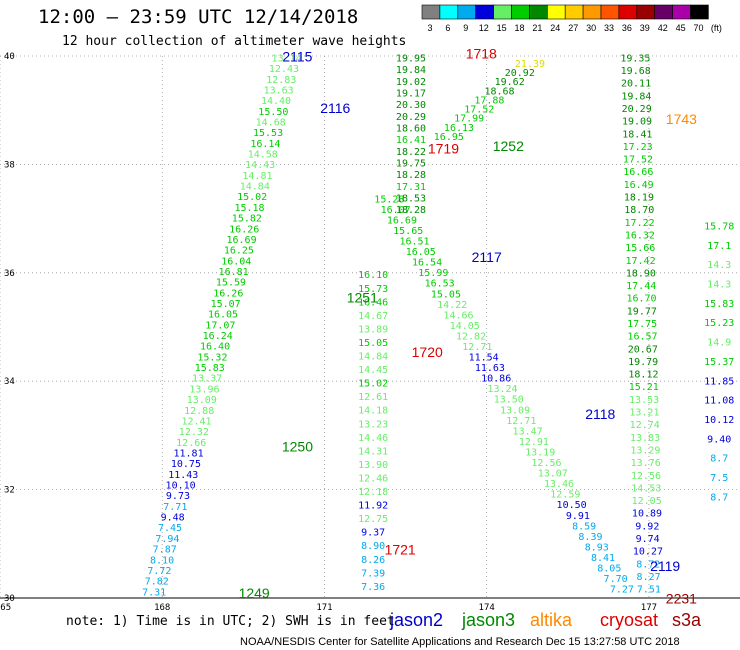 Image resolution: width=740 pixels, height=650 pixels. I want to click on track-value: 20.30, so click(411, 105).